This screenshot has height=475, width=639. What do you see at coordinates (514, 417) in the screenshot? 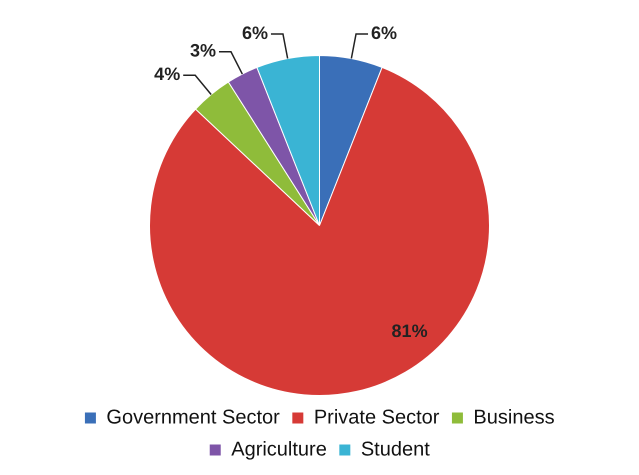
I see `legend-label: Business` at bounding box center [514, 417].